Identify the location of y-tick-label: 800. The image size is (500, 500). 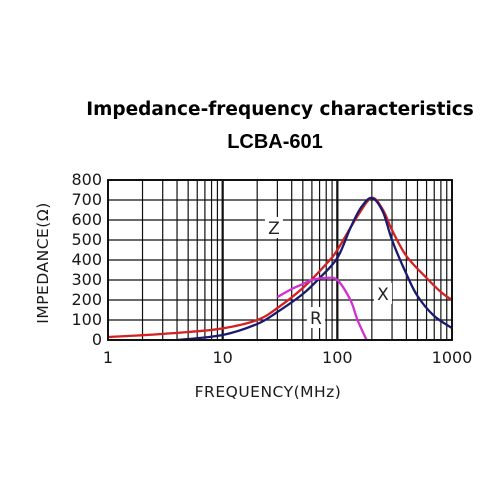
(86, 179).